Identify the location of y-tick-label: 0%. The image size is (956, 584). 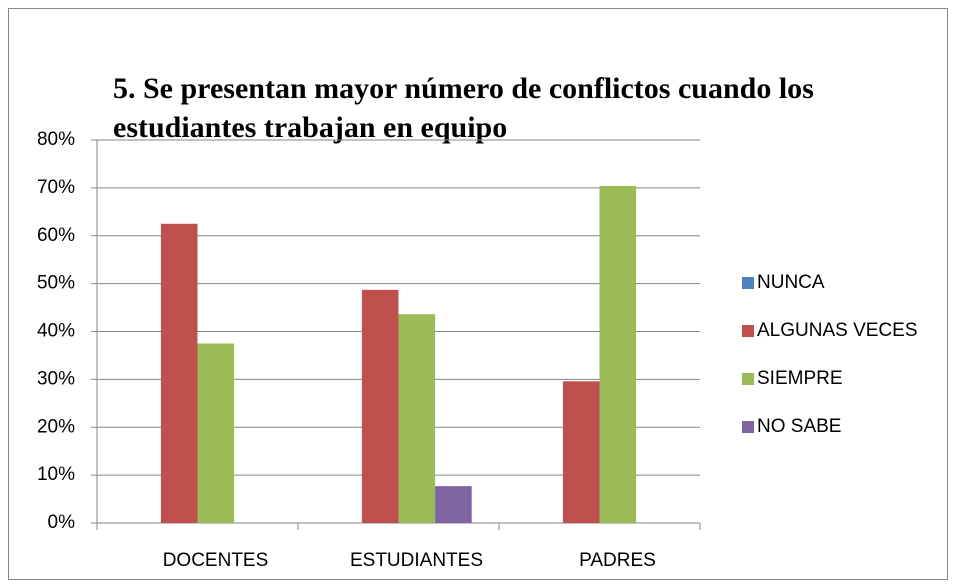
(62, 522).